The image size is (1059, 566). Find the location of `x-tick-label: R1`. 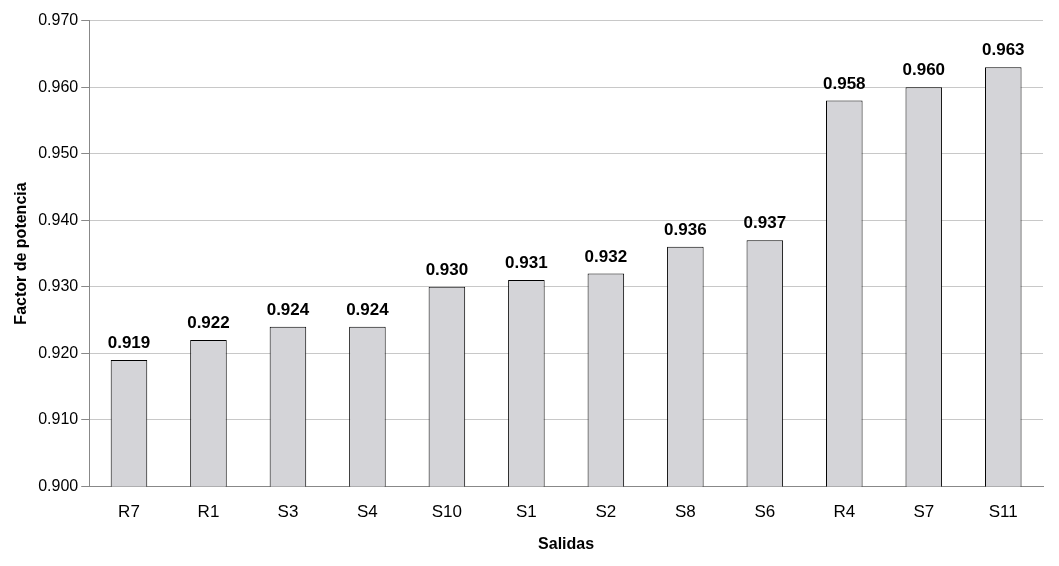

x-tick-label: R1 is located at coordinates (208, 512).